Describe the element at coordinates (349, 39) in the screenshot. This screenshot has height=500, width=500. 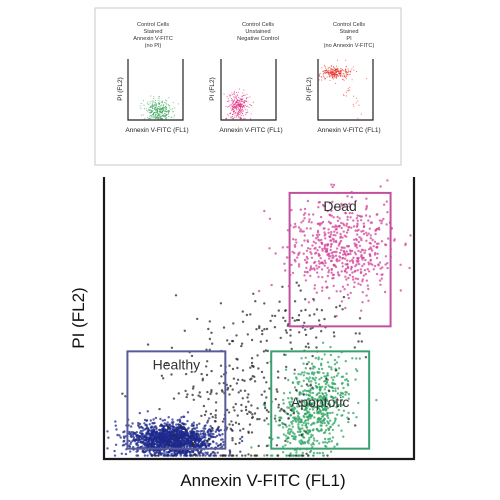
I see `control-plot-3-title-line-3: PI` at that location.